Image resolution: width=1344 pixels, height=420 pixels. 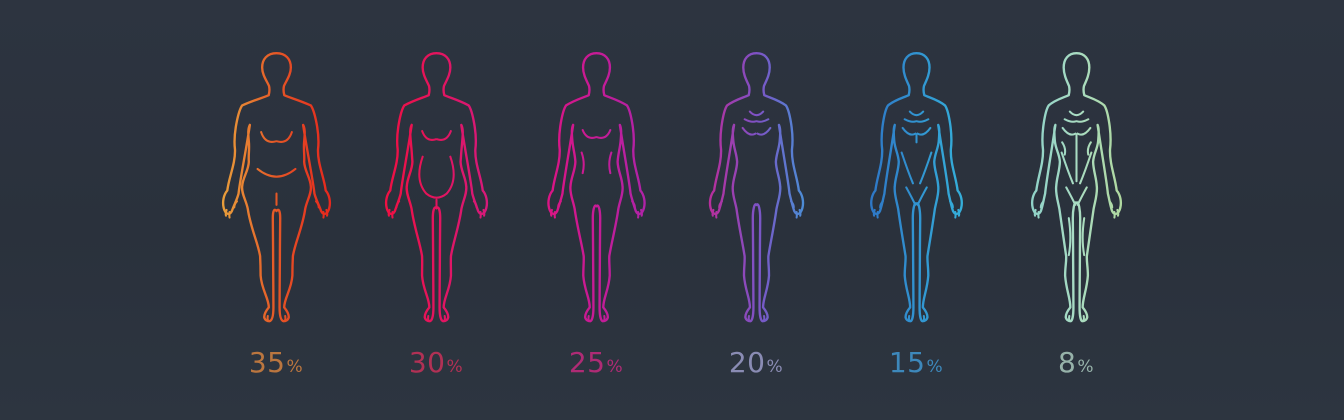 I want to click on figure-col-30: 30%, so click(x=436, y=212).